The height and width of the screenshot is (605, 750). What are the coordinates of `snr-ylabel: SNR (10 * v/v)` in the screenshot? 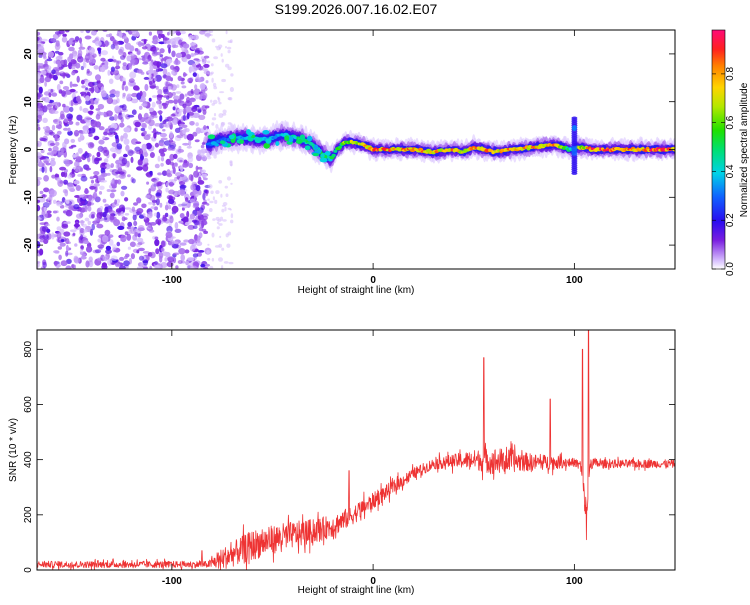 It's located at (13, 450).